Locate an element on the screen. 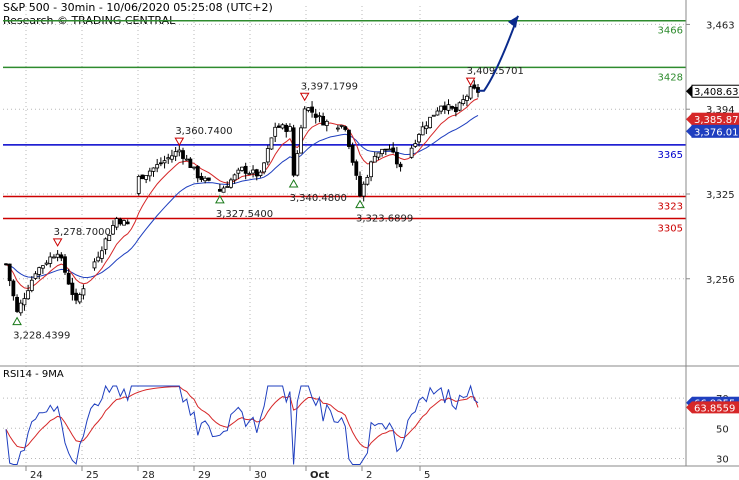 Image resolution: width=739 pixels, height=480 pixels. date-label: 24 is located at coordinates (36, 475).